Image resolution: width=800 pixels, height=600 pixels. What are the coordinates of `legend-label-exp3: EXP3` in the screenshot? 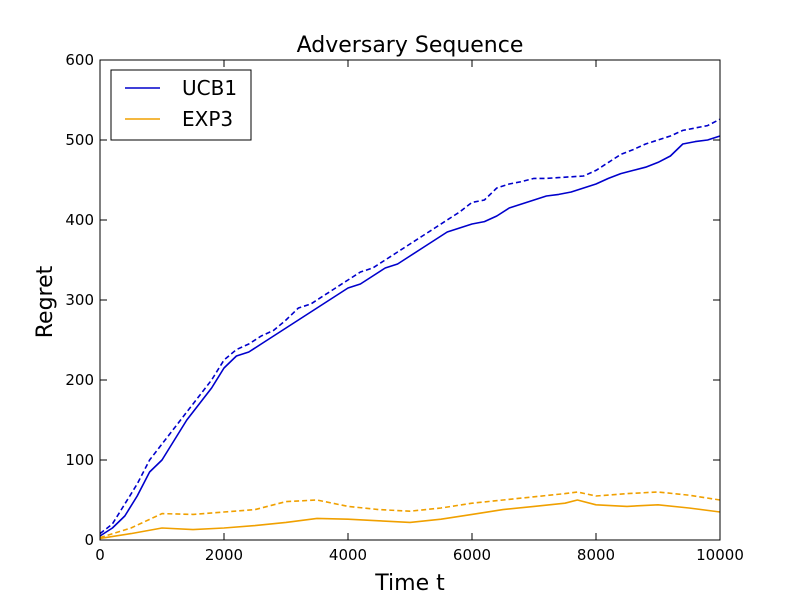 It's located at (207, 119).